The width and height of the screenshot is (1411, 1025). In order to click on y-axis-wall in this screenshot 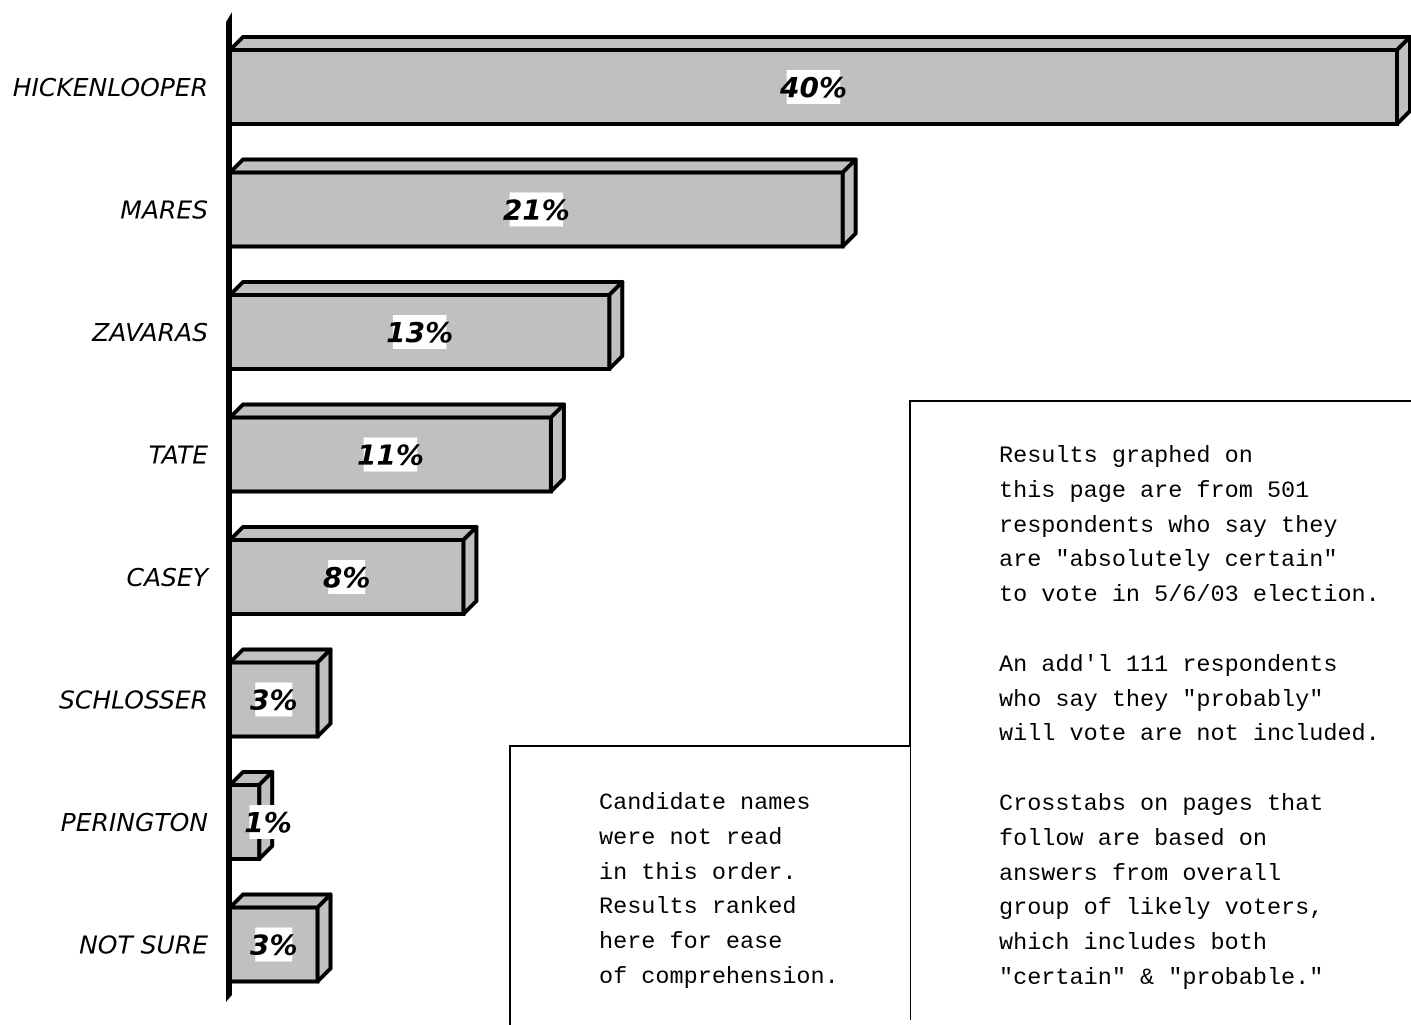, I will do `click(229, 507)`.